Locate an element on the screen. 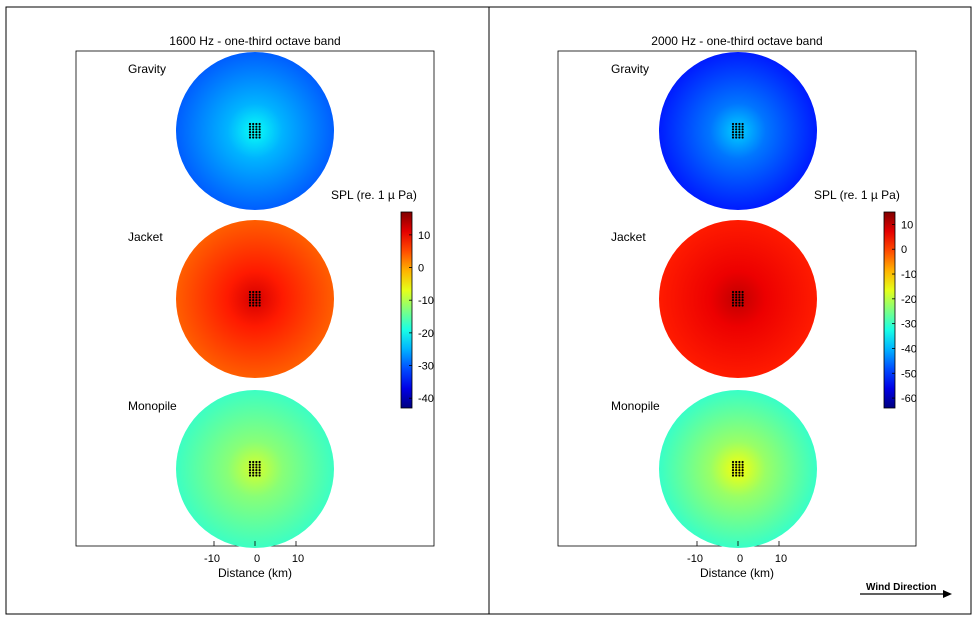 This screenshot has height=621, width=977. right-x-axis-label: Distance (km) is located at coordinates (737, 573).